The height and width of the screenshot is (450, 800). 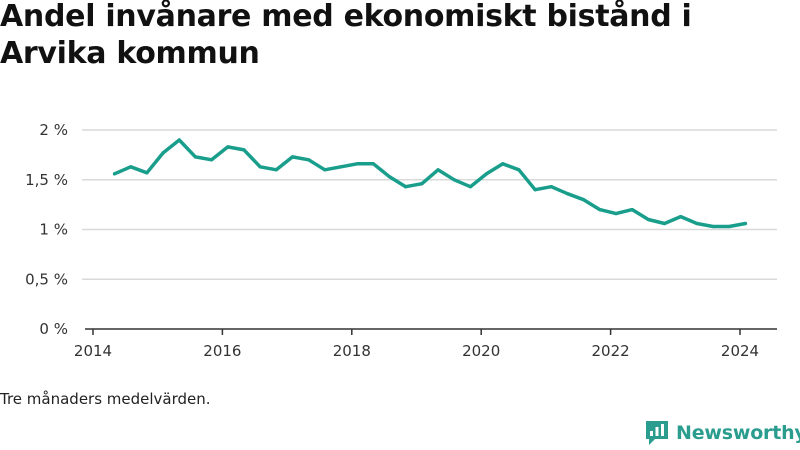 I want to click on x-tick-label: 2018, so click(x=352, y=351).